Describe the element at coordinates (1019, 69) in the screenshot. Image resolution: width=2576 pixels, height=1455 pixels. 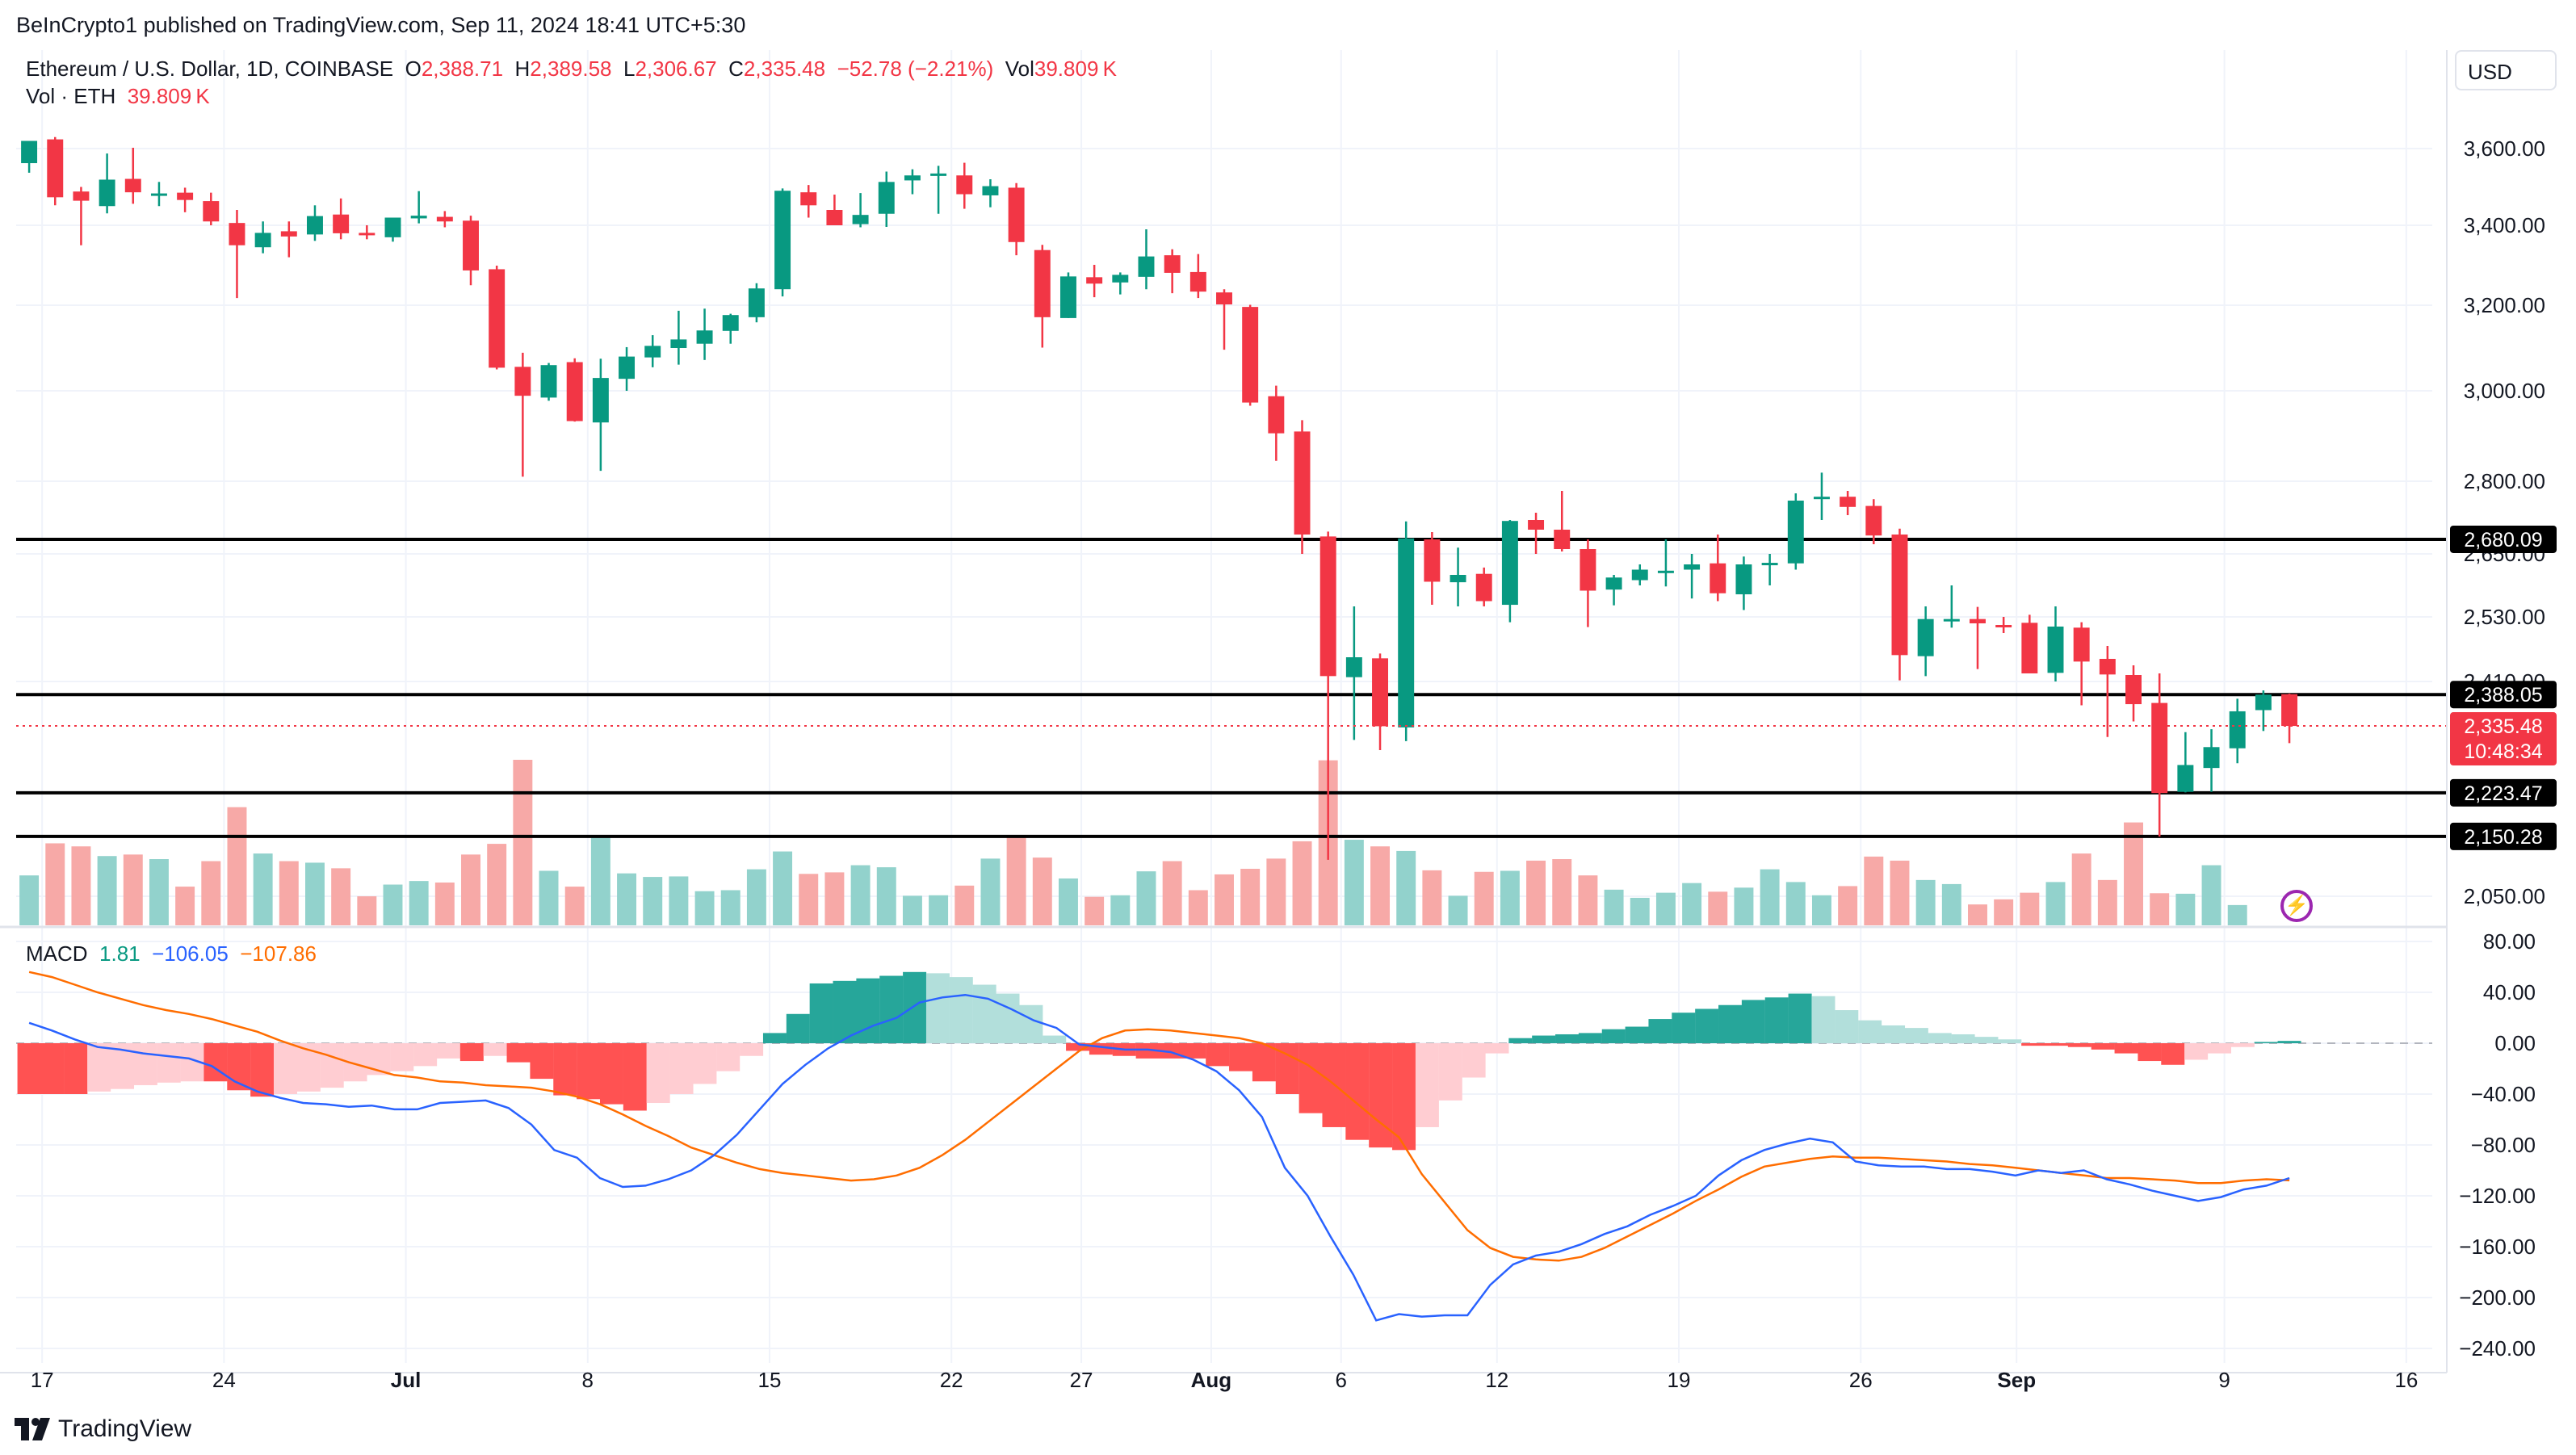
I see `vol-label: Vol` at that location.